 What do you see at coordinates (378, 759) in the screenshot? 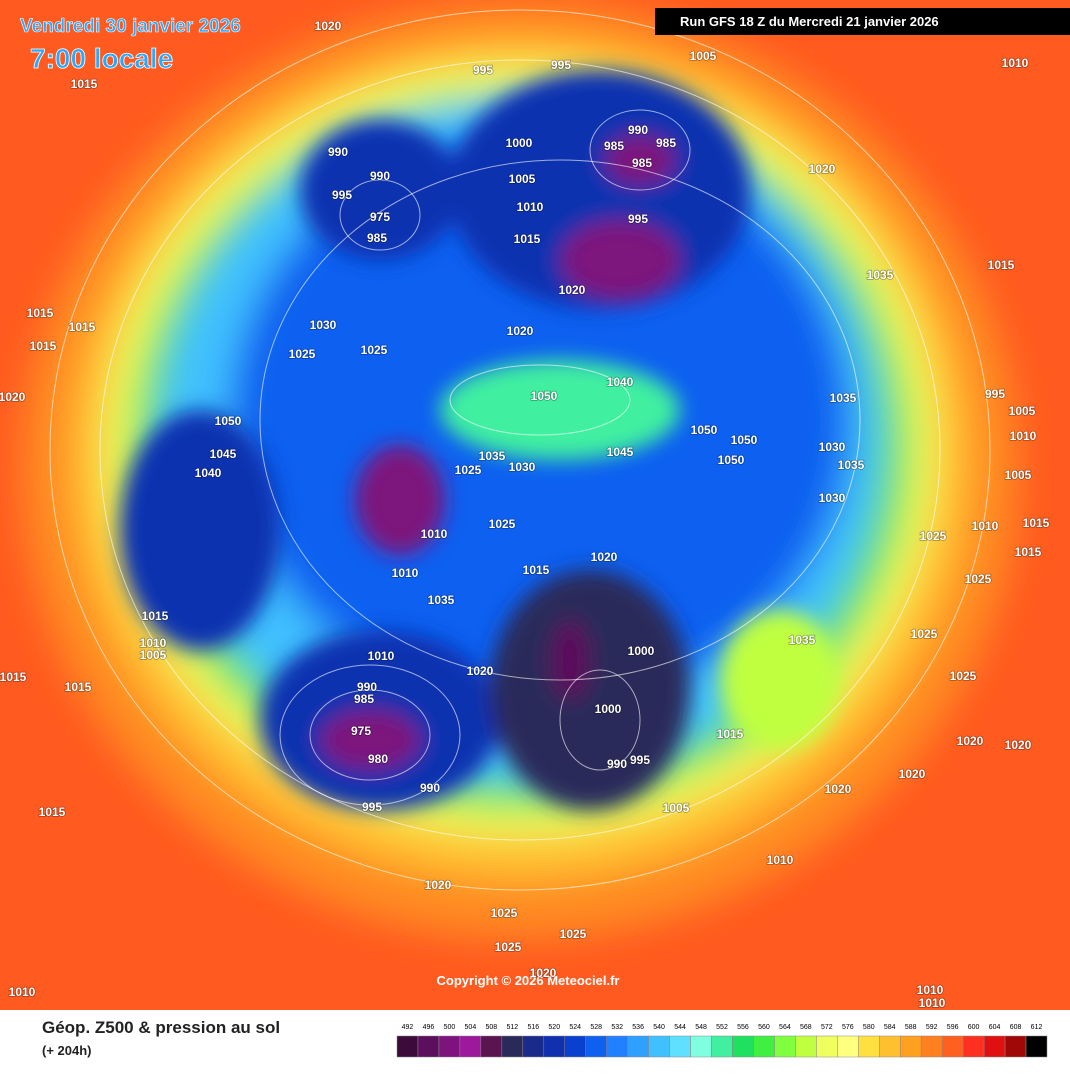
I see `pressure-label: 980` at bounding box center [378, 759].